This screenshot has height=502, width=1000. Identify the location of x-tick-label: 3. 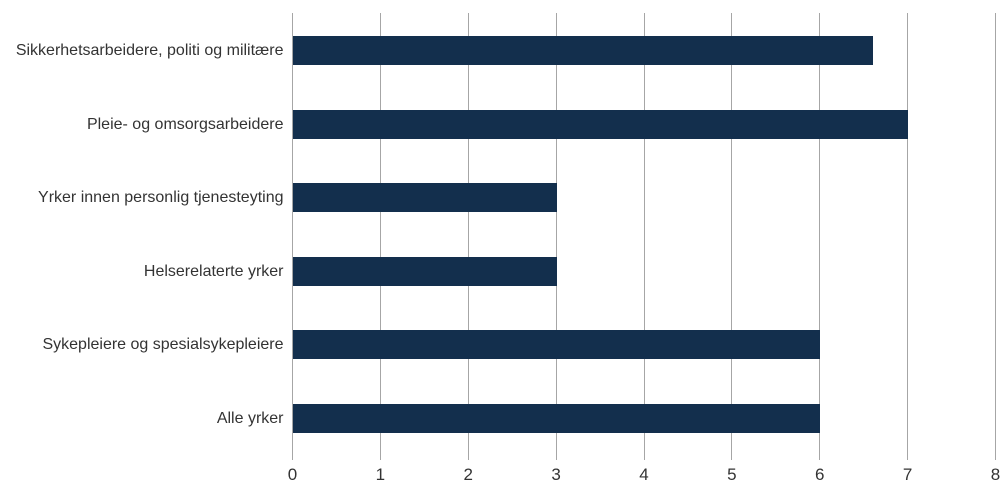
(556, 474).